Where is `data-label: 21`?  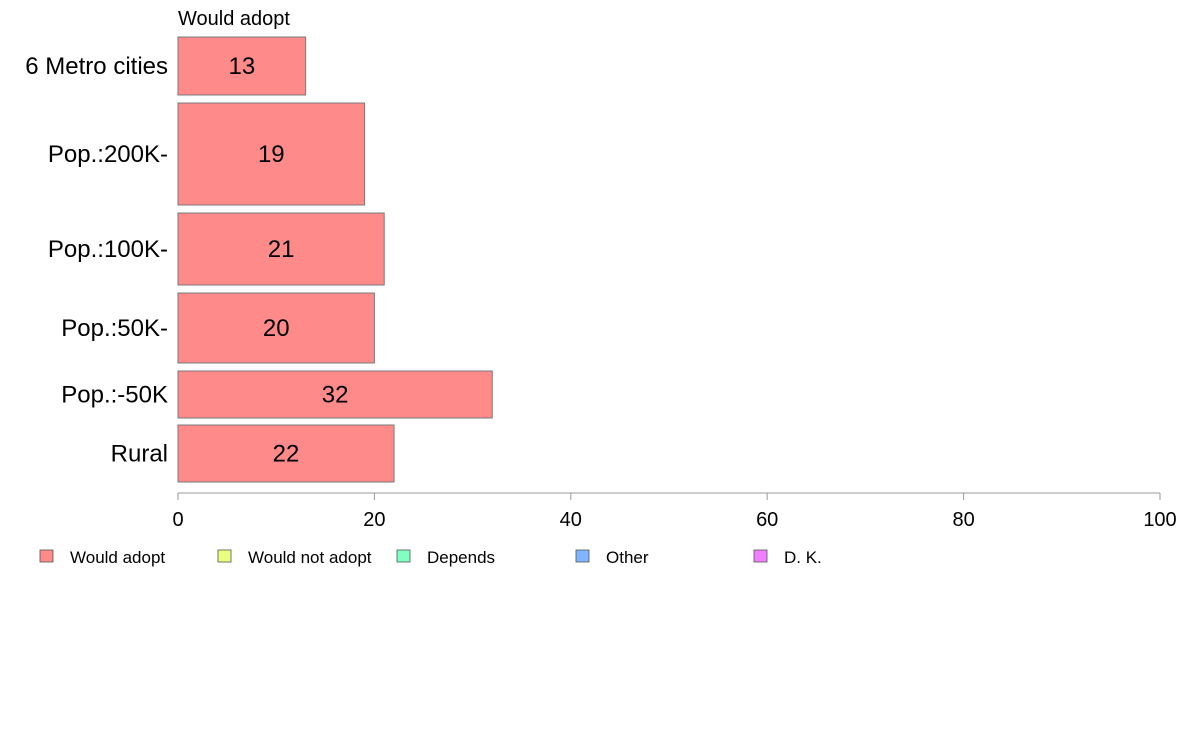 data-label: 21 is located at coordinates (281, 249).